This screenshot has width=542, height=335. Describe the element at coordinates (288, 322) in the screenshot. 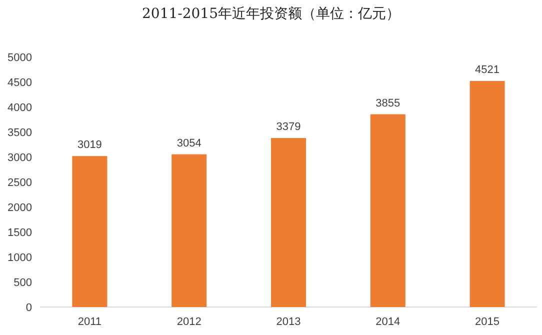

I see `x-tick-label: 2013` at that location.